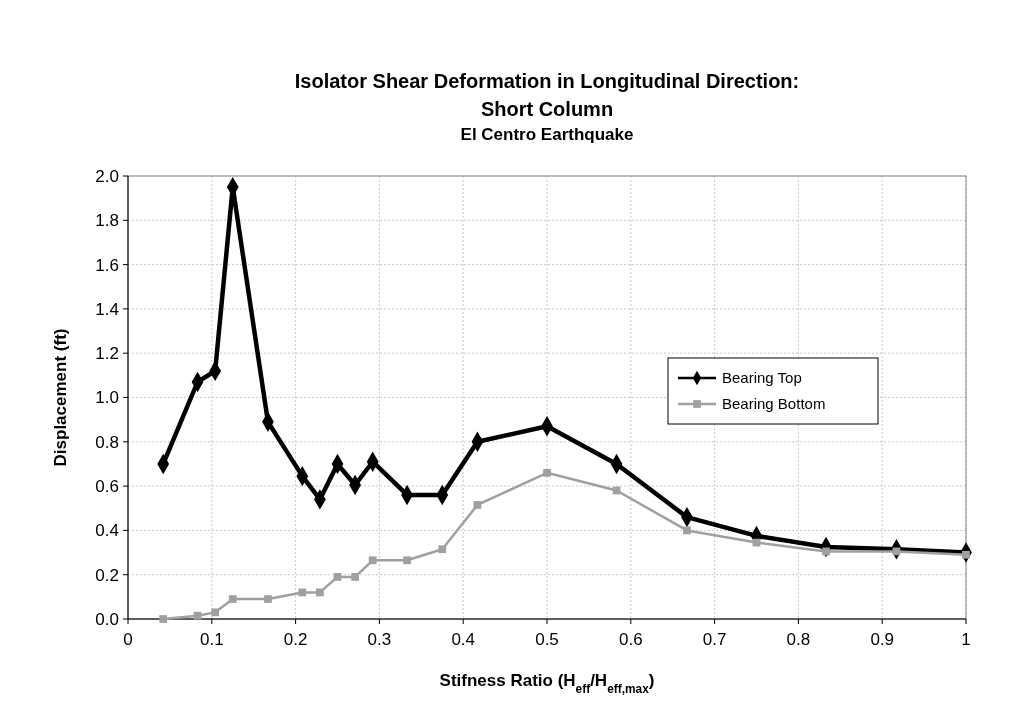  What do you see at coordinates (107, 531) in the screenshot?
I see `y-tick-label: 0.4` at bounding box center [107, 531].